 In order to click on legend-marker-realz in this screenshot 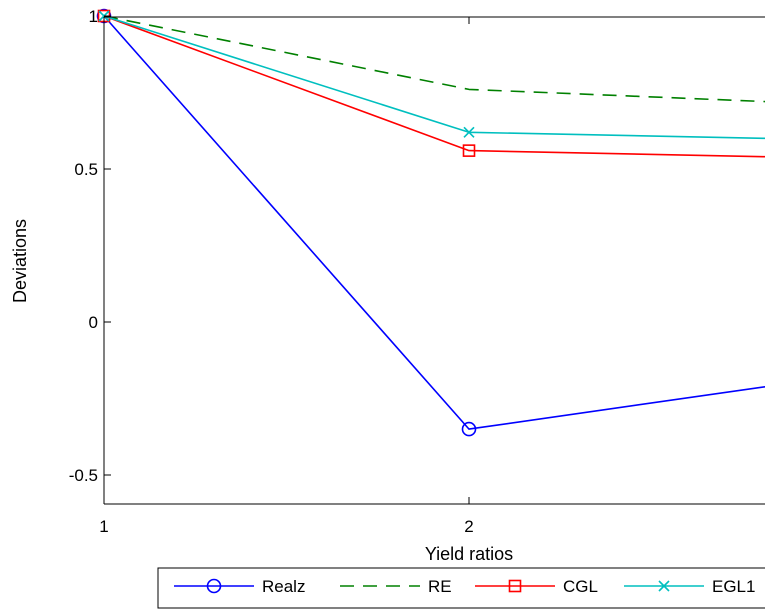, I will do `click(214, 586)`.